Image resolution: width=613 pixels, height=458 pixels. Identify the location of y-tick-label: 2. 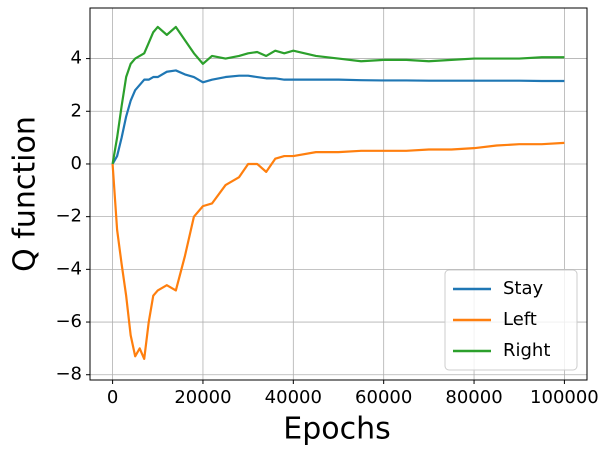
(76, 110).